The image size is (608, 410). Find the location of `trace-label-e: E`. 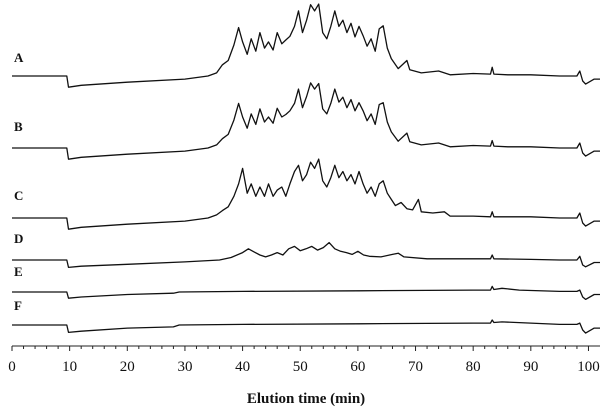

trace-label-e: E is located at coordinates (18, 271).